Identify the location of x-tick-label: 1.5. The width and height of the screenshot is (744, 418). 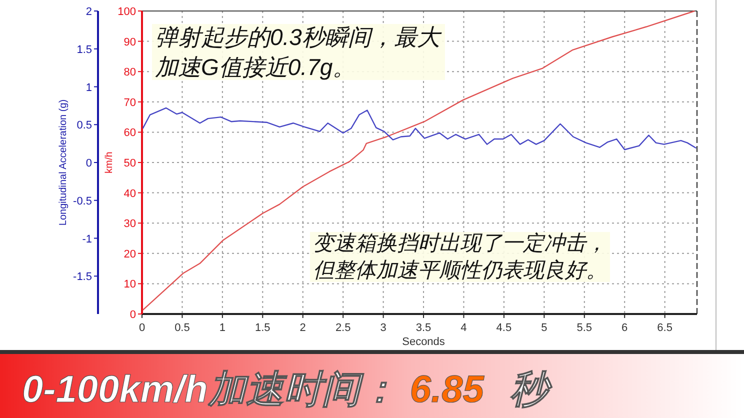
(262, 328).